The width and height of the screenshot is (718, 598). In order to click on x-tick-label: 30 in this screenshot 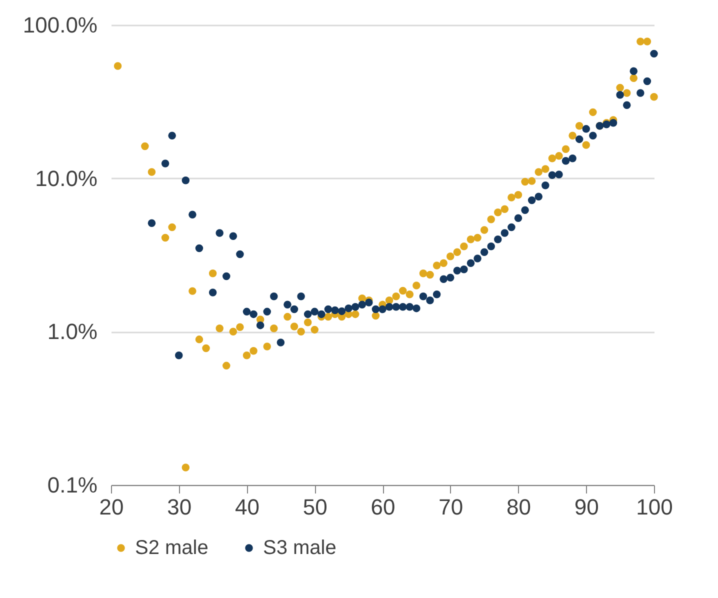, I will do `click(179, 507)`.